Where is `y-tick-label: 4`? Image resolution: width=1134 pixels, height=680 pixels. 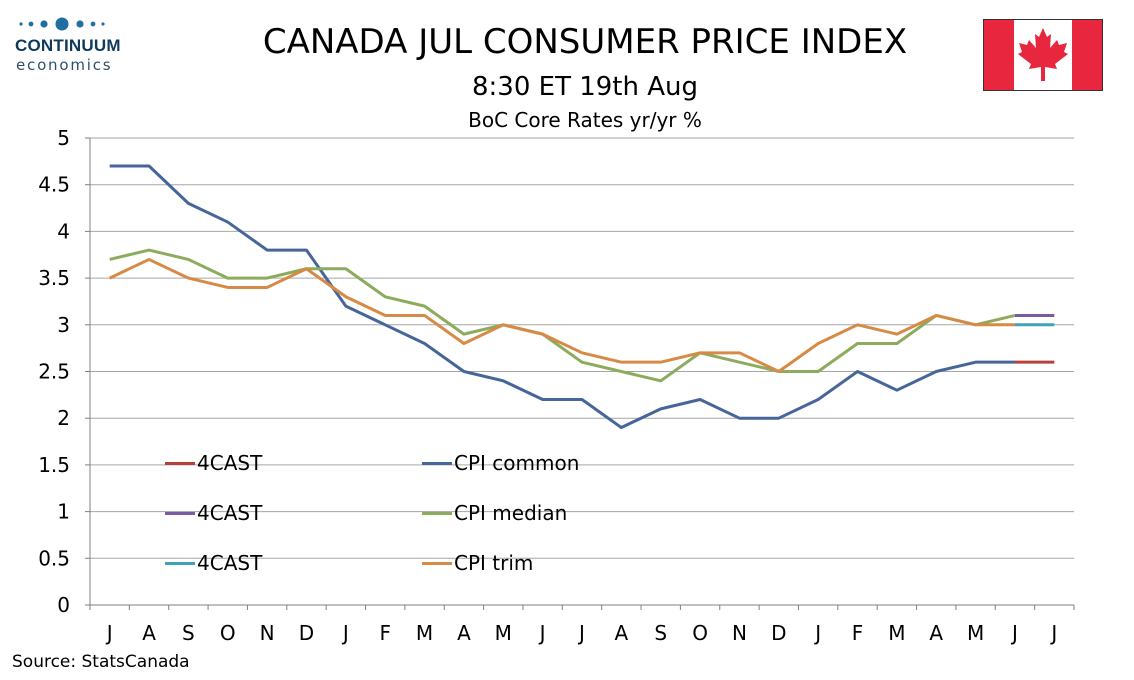 y-tick-label: 4 is located at coordinates (63, 231).